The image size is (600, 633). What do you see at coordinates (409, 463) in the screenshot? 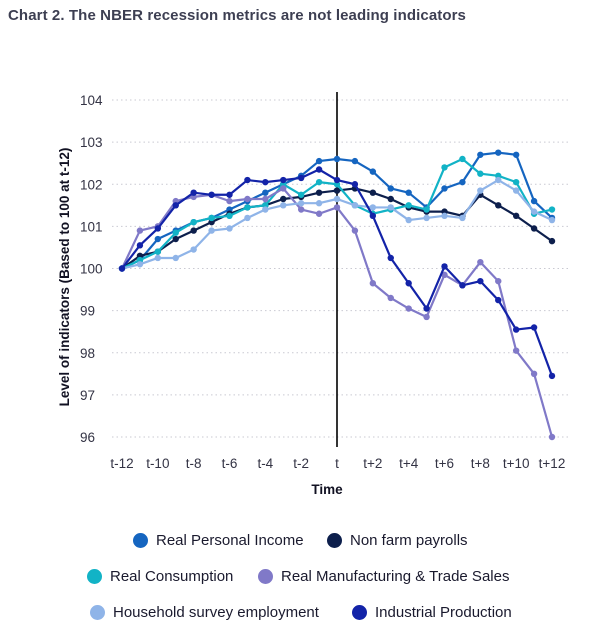
I see `x-tick-label: t+4` at bounding box center [409, 463].